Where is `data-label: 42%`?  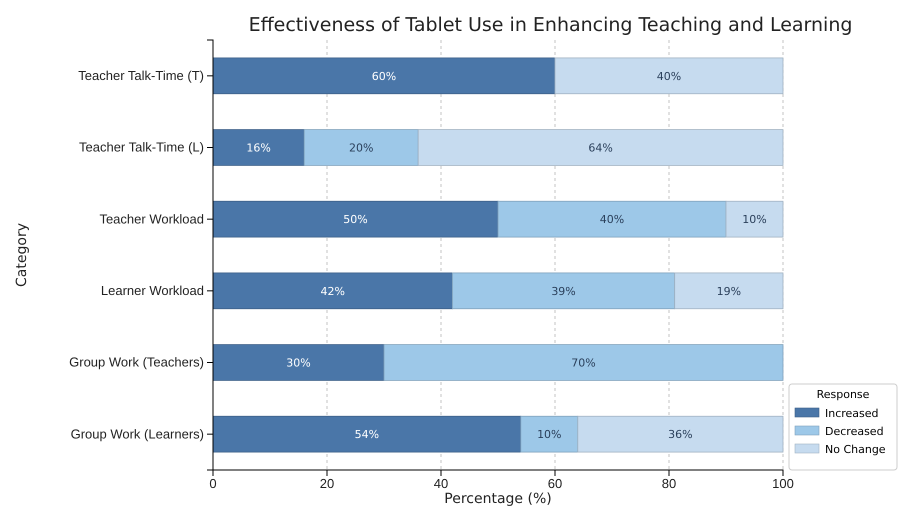 data-label: 42% is located at coordinates (332, 291).